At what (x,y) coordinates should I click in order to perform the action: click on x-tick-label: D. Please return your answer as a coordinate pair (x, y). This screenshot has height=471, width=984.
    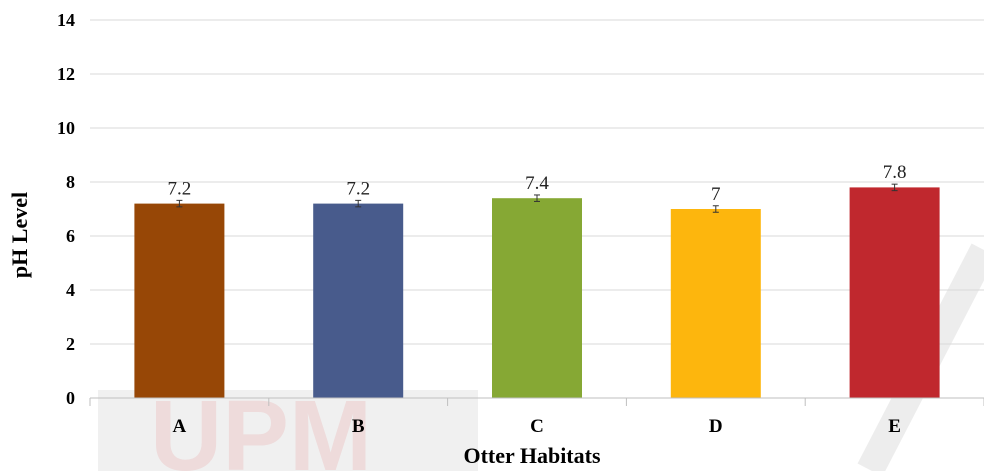
    Looking at the image, I should click on (716, 426).